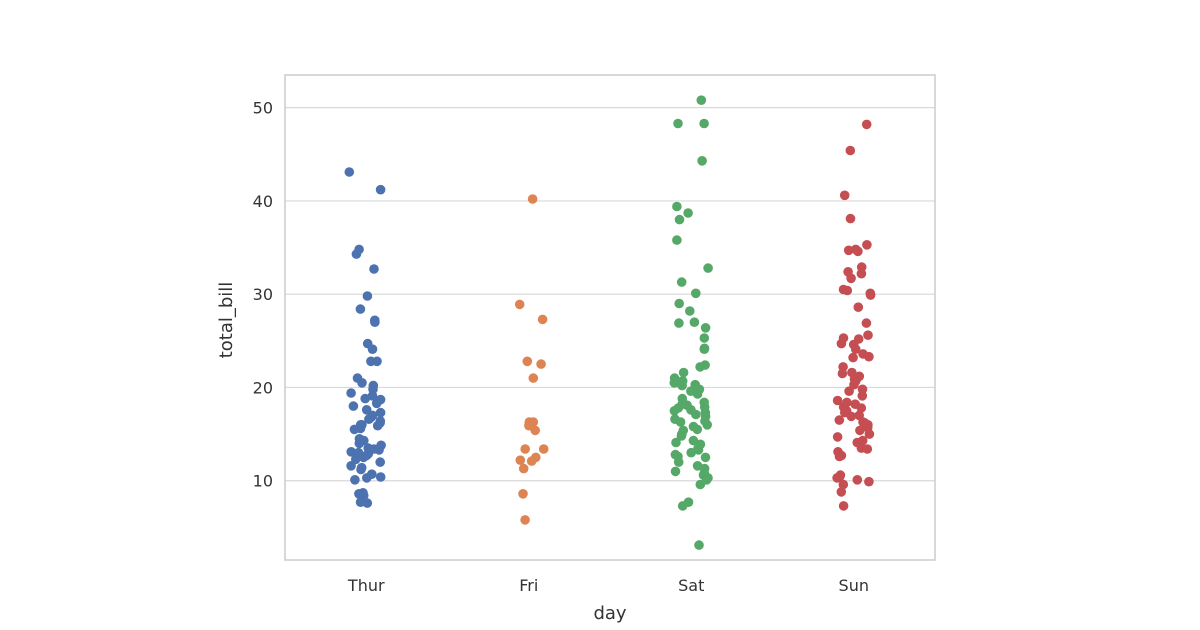  I want to click on x-axis-label: day, so click(609, 613).